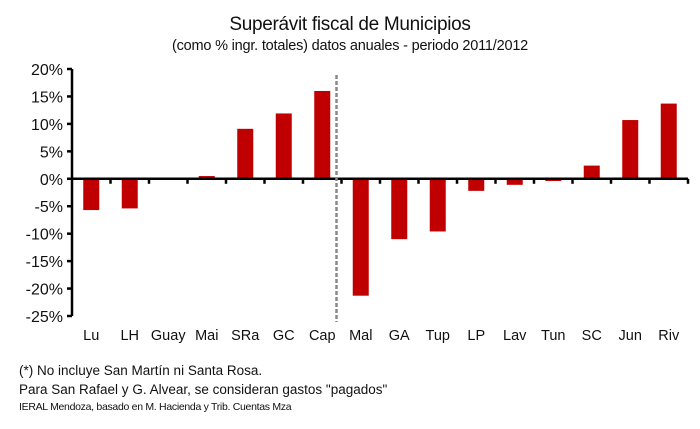  Describe the element at coordinates (515, 336) in the screenshot. I see `x-tick-label: Lav` at that location.